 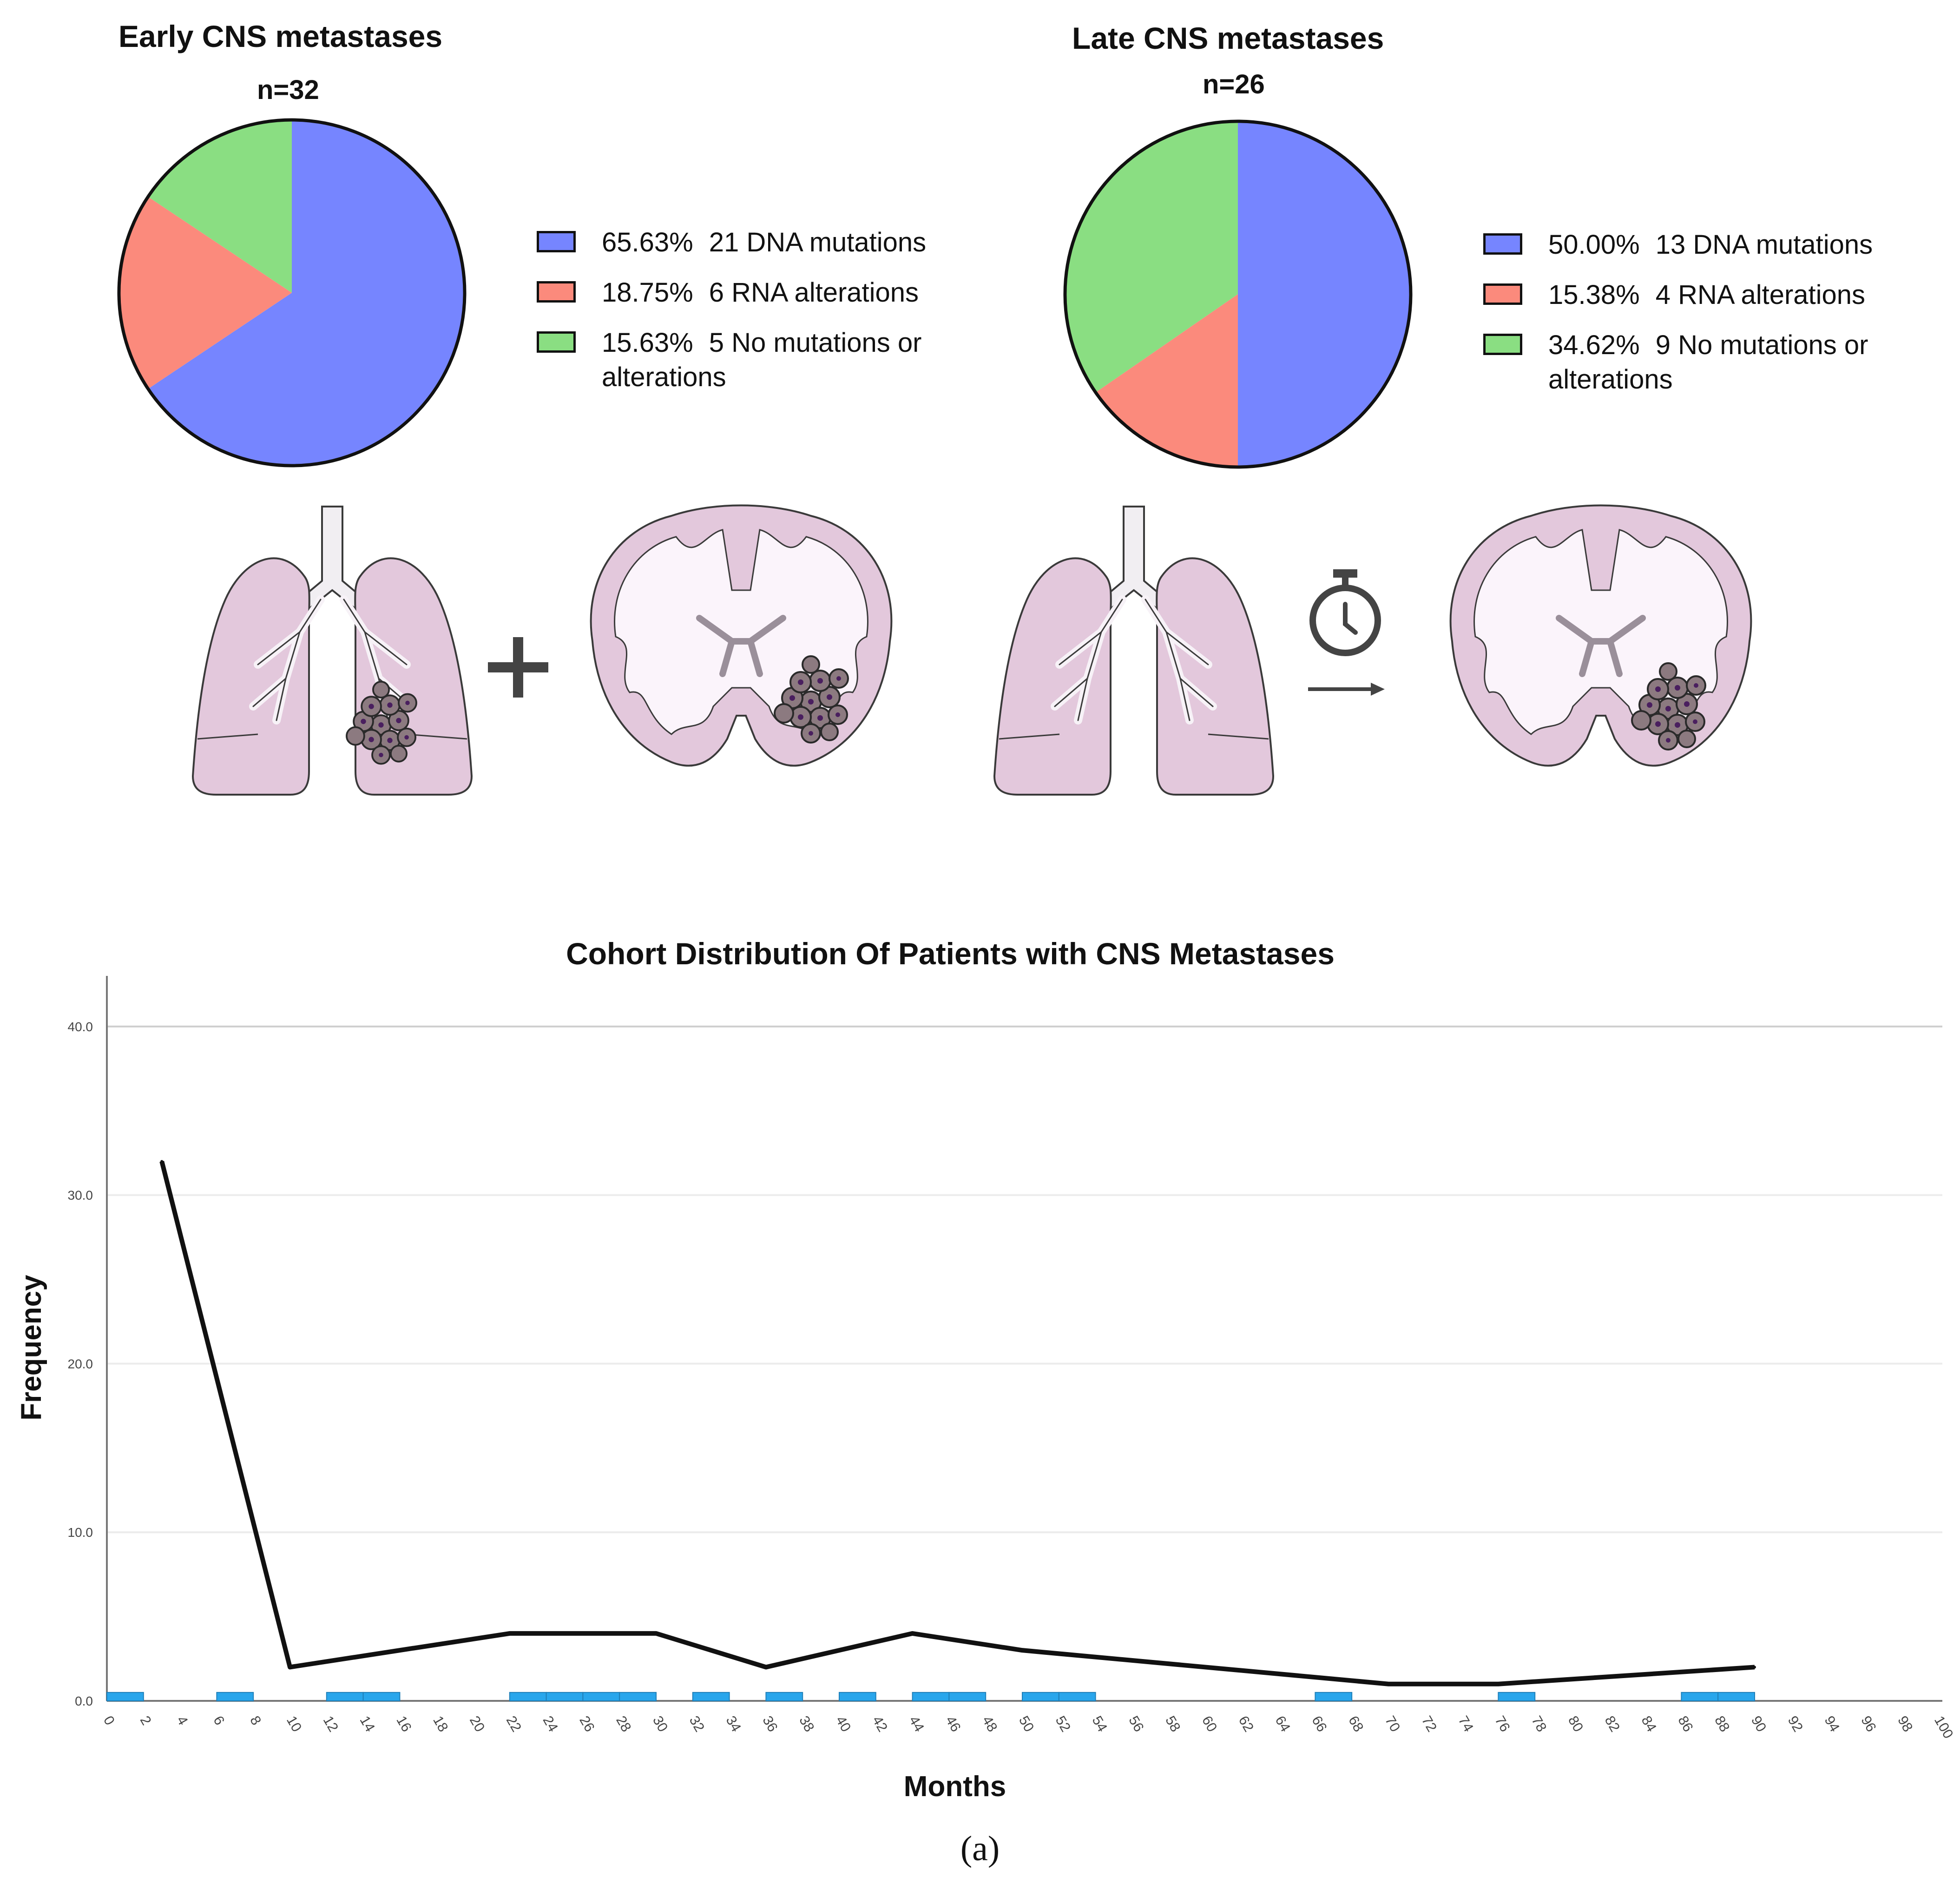 What do you see at coordinates (256, 1720) in the screenshot?
I see `x-tick-label: 8` at bounding box center [256, 1720].